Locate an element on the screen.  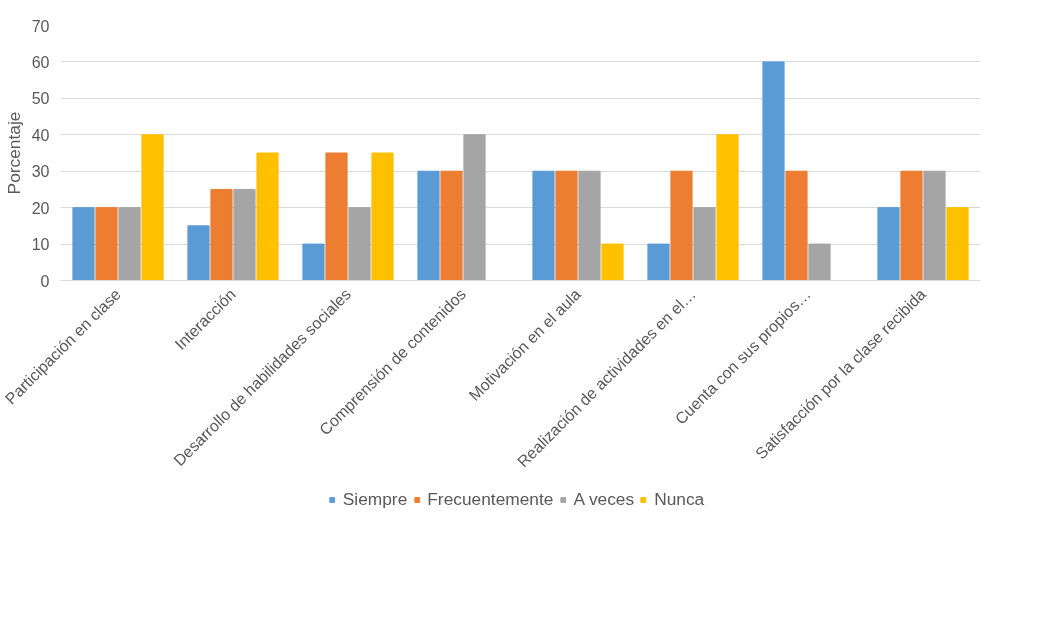
legend-label: Nunca is located at coordinates (679, 499).